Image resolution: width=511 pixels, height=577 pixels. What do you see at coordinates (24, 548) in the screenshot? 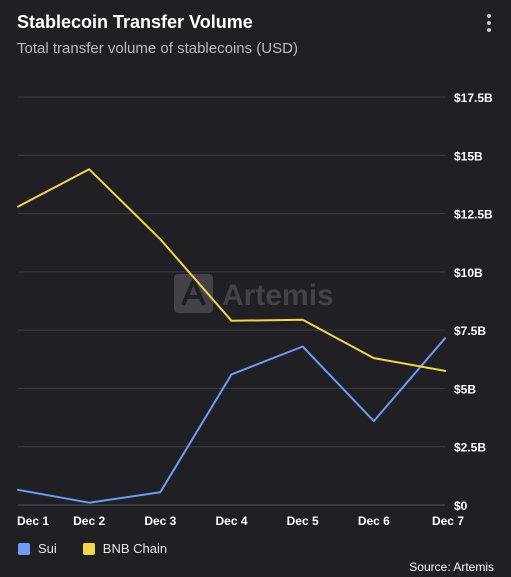
I see `legend-swatch-sui` at bounding box center [24, 548].